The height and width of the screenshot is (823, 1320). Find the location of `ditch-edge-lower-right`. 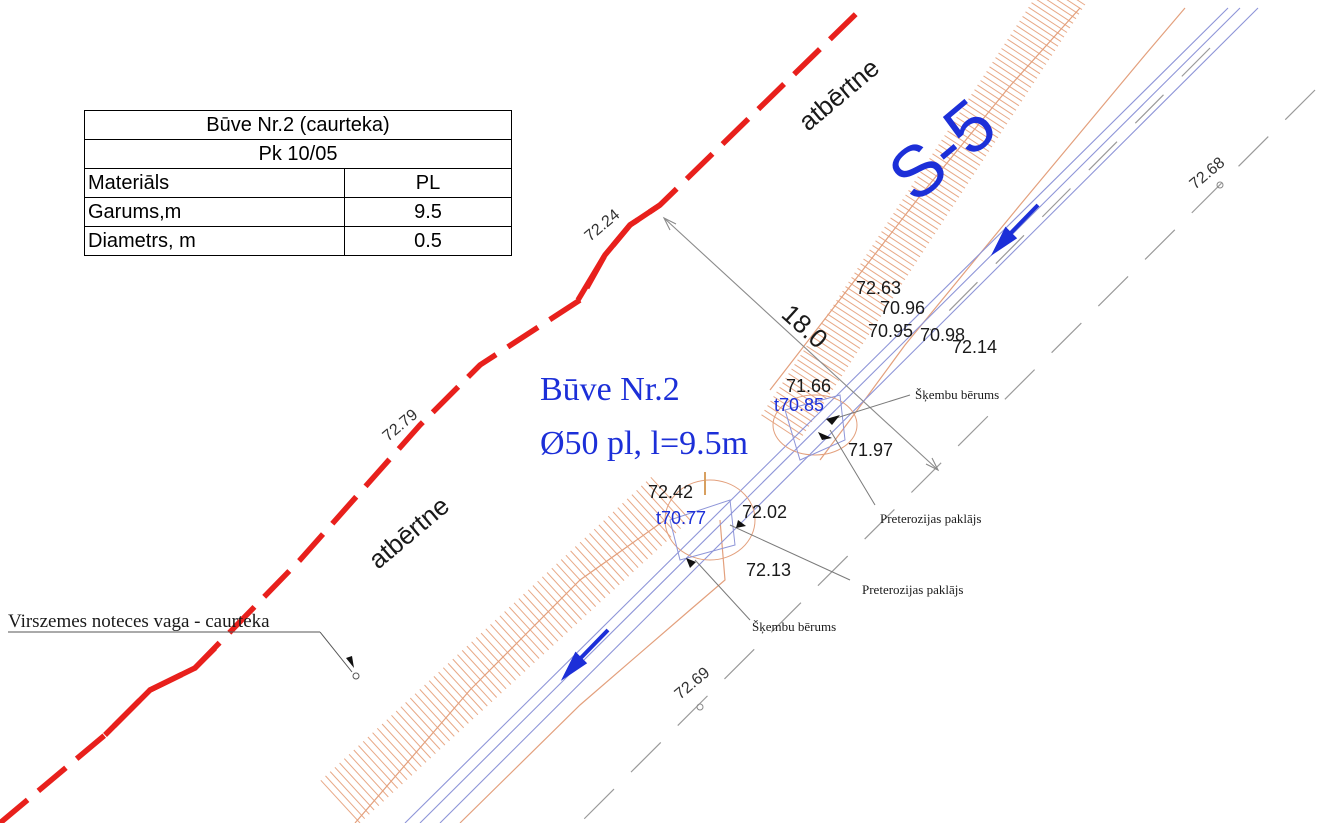

ditch-edge-lower-right is located at coordinates (592, 671).